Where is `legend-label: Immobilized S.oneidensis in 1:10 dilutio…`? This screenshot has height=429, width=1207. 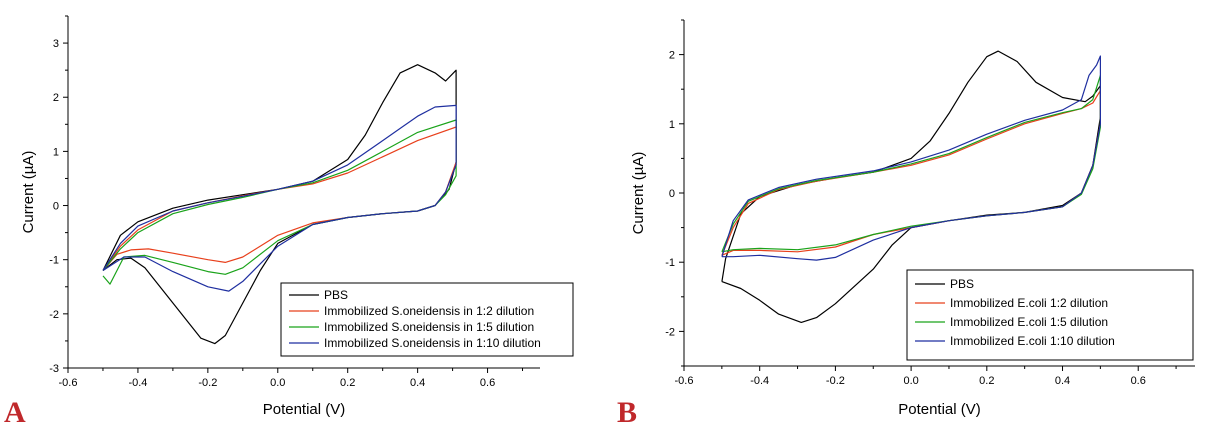 legend-label: Immobilized S.oneidensis in 1:10 dilutio… is located at coordinates (432, 343).